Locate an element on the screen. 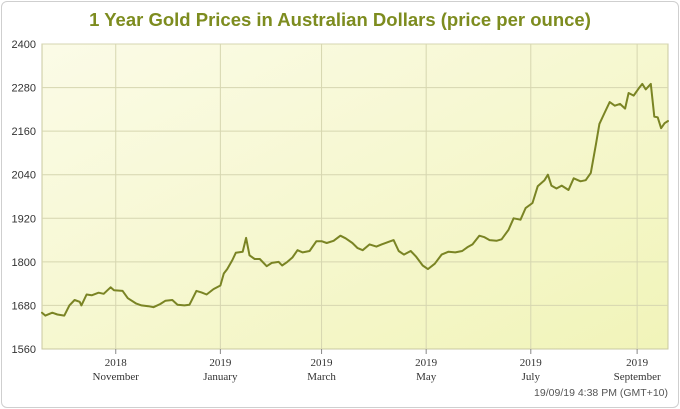 This screenshot has width=680, height=409. timestamp-label: 19/09/19 4:38 PM (GMT+10) is located at coordinates (601, 393).